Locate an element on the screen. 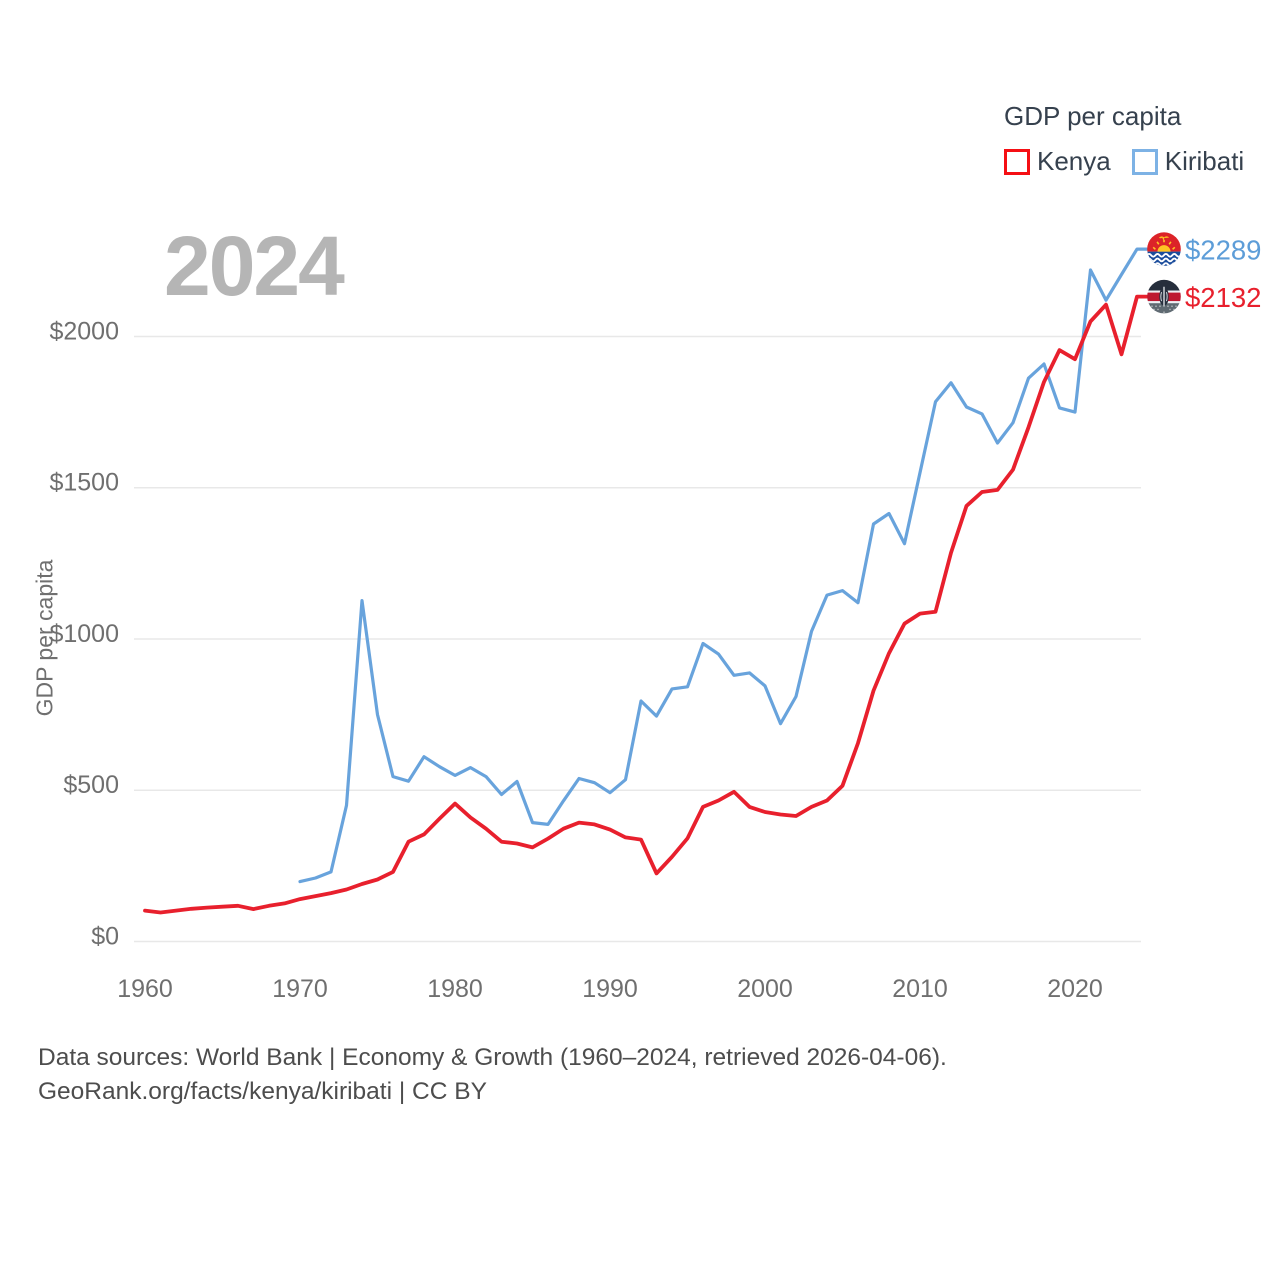  end-value-label-kenya: $2132 is located at coordinates (1223, 297).